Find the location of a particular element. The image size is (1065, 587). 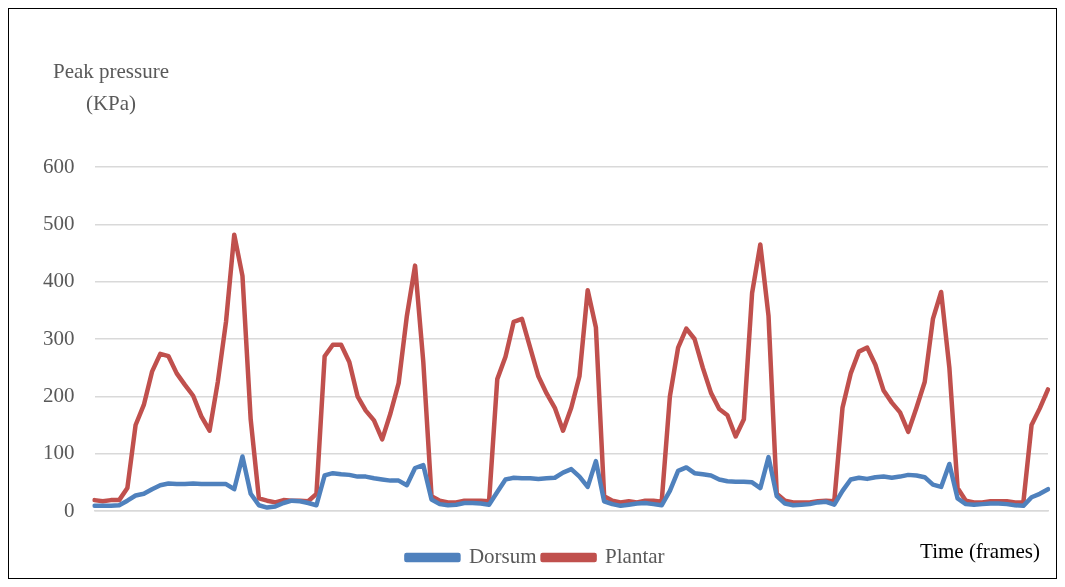

y-tick-label: 100 is located at coordinates (59, 452).